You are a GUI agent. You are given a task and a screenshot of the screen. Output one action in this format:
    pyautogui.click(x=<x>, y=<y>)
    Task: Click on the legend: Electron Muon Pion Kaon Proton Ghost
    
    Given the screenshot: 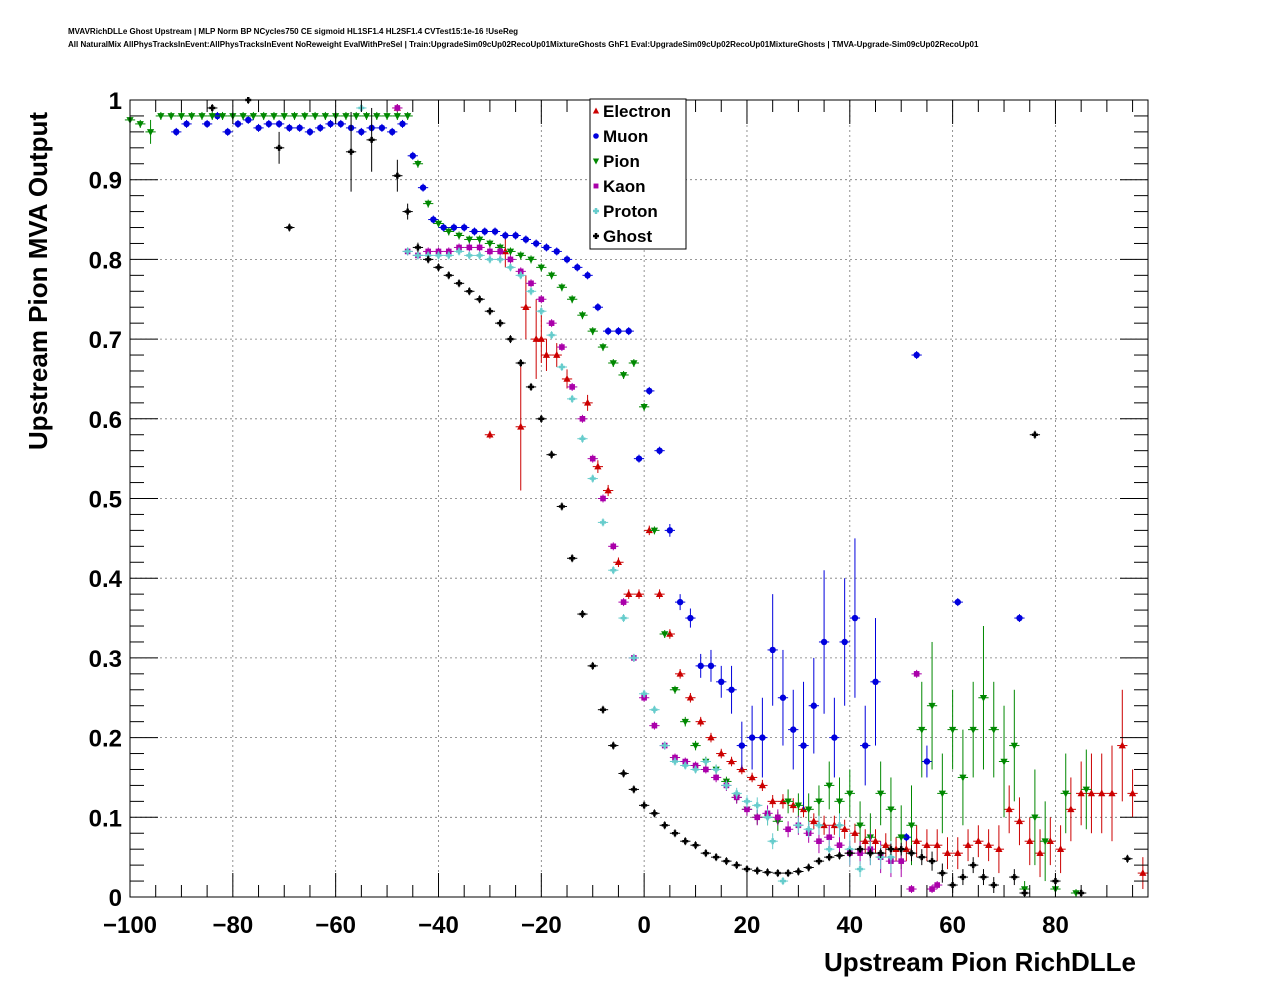 What is the action you would take?
    pyautogui.click(x=638, y=174)
    